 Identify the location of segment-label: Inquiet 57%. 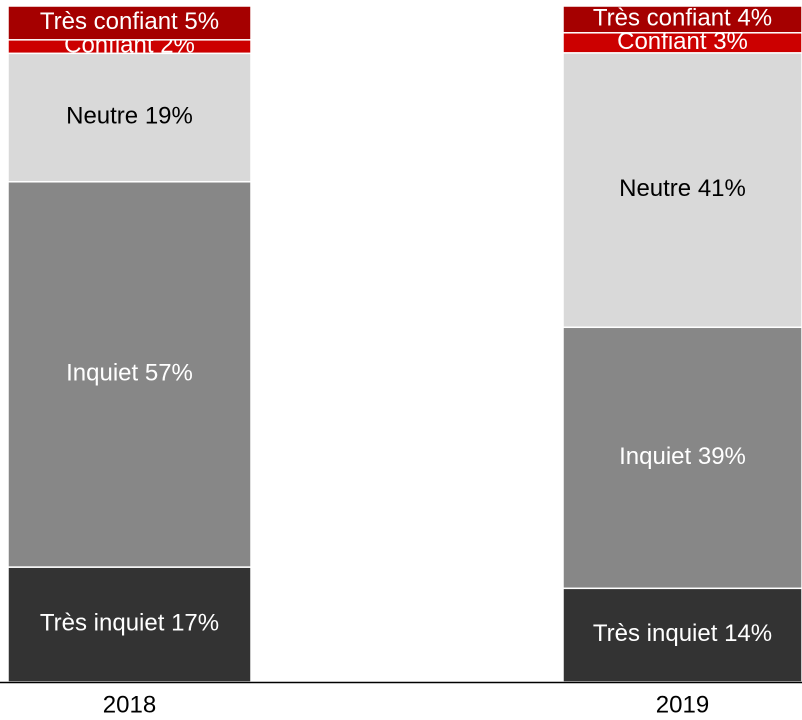
(129, 373).